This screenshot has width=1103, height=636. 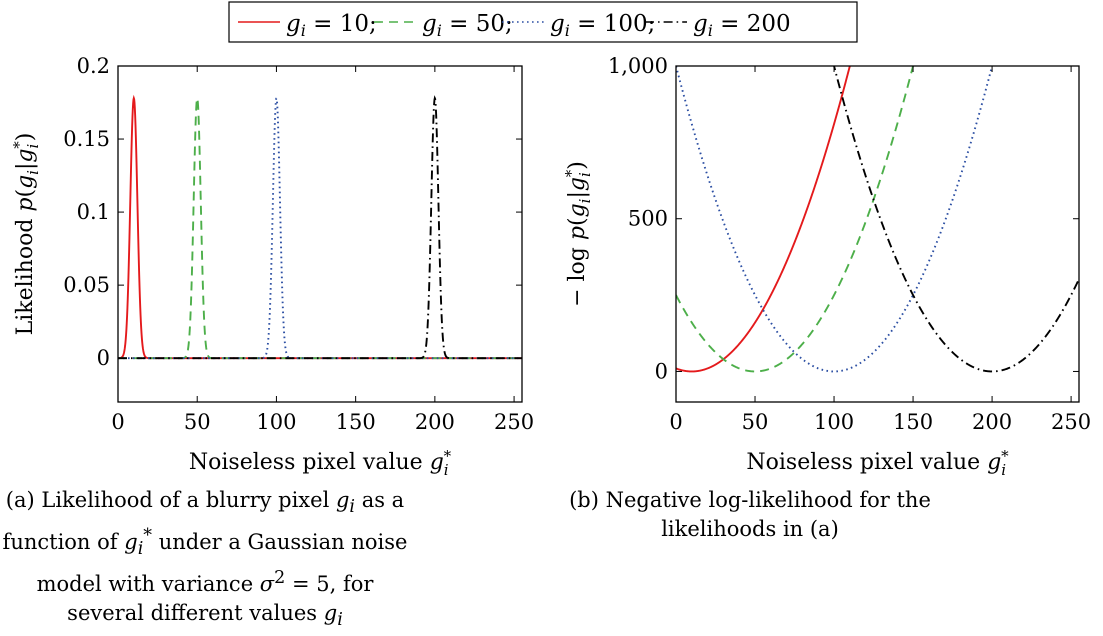 What do you see at coordinates (543, 22) in the screenshot?
I see `legend: gi = 10; gi = 50; gi = 100; gi = 200` at bounding box center [543, 22].